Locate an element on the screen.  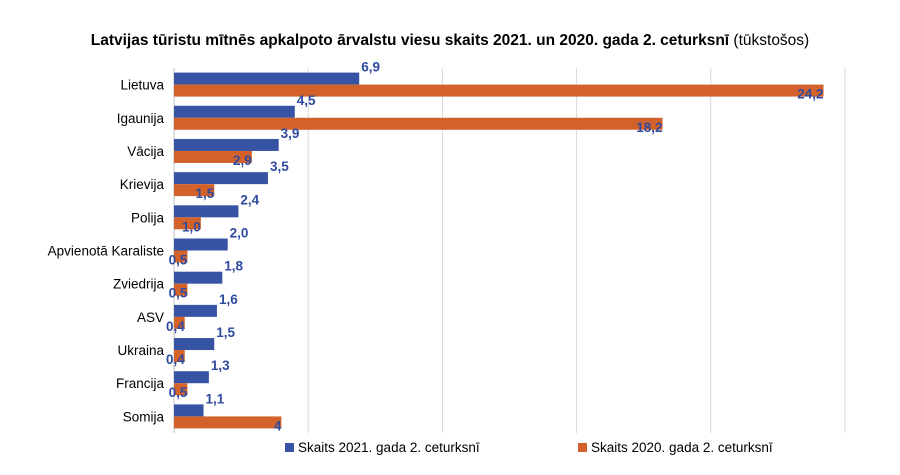
data-label-2020: 24,2 is located at coordinates (810, 94).